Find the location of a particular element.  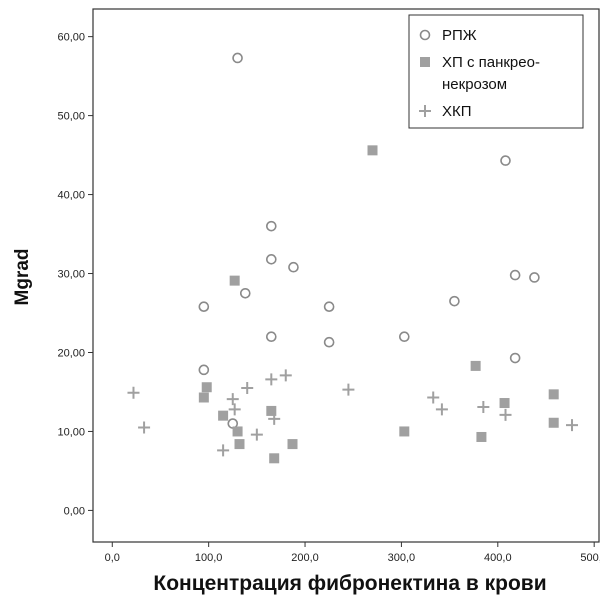

legend-label: ХП с панкрео- is located at coordinates (491, 62).